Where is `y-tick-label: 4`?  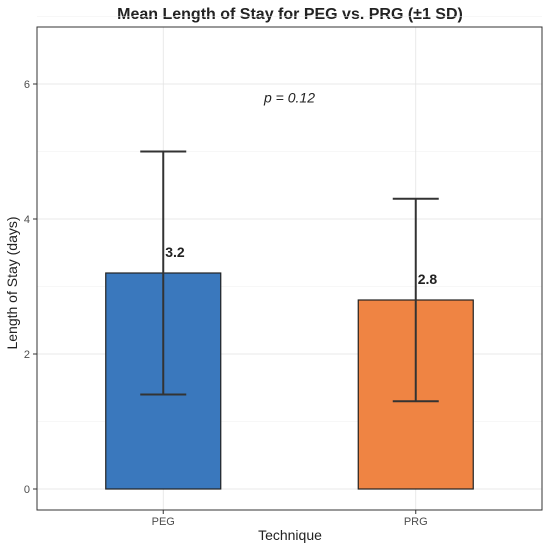 y-tick-label: 4 is located at coordinates (27, 220).